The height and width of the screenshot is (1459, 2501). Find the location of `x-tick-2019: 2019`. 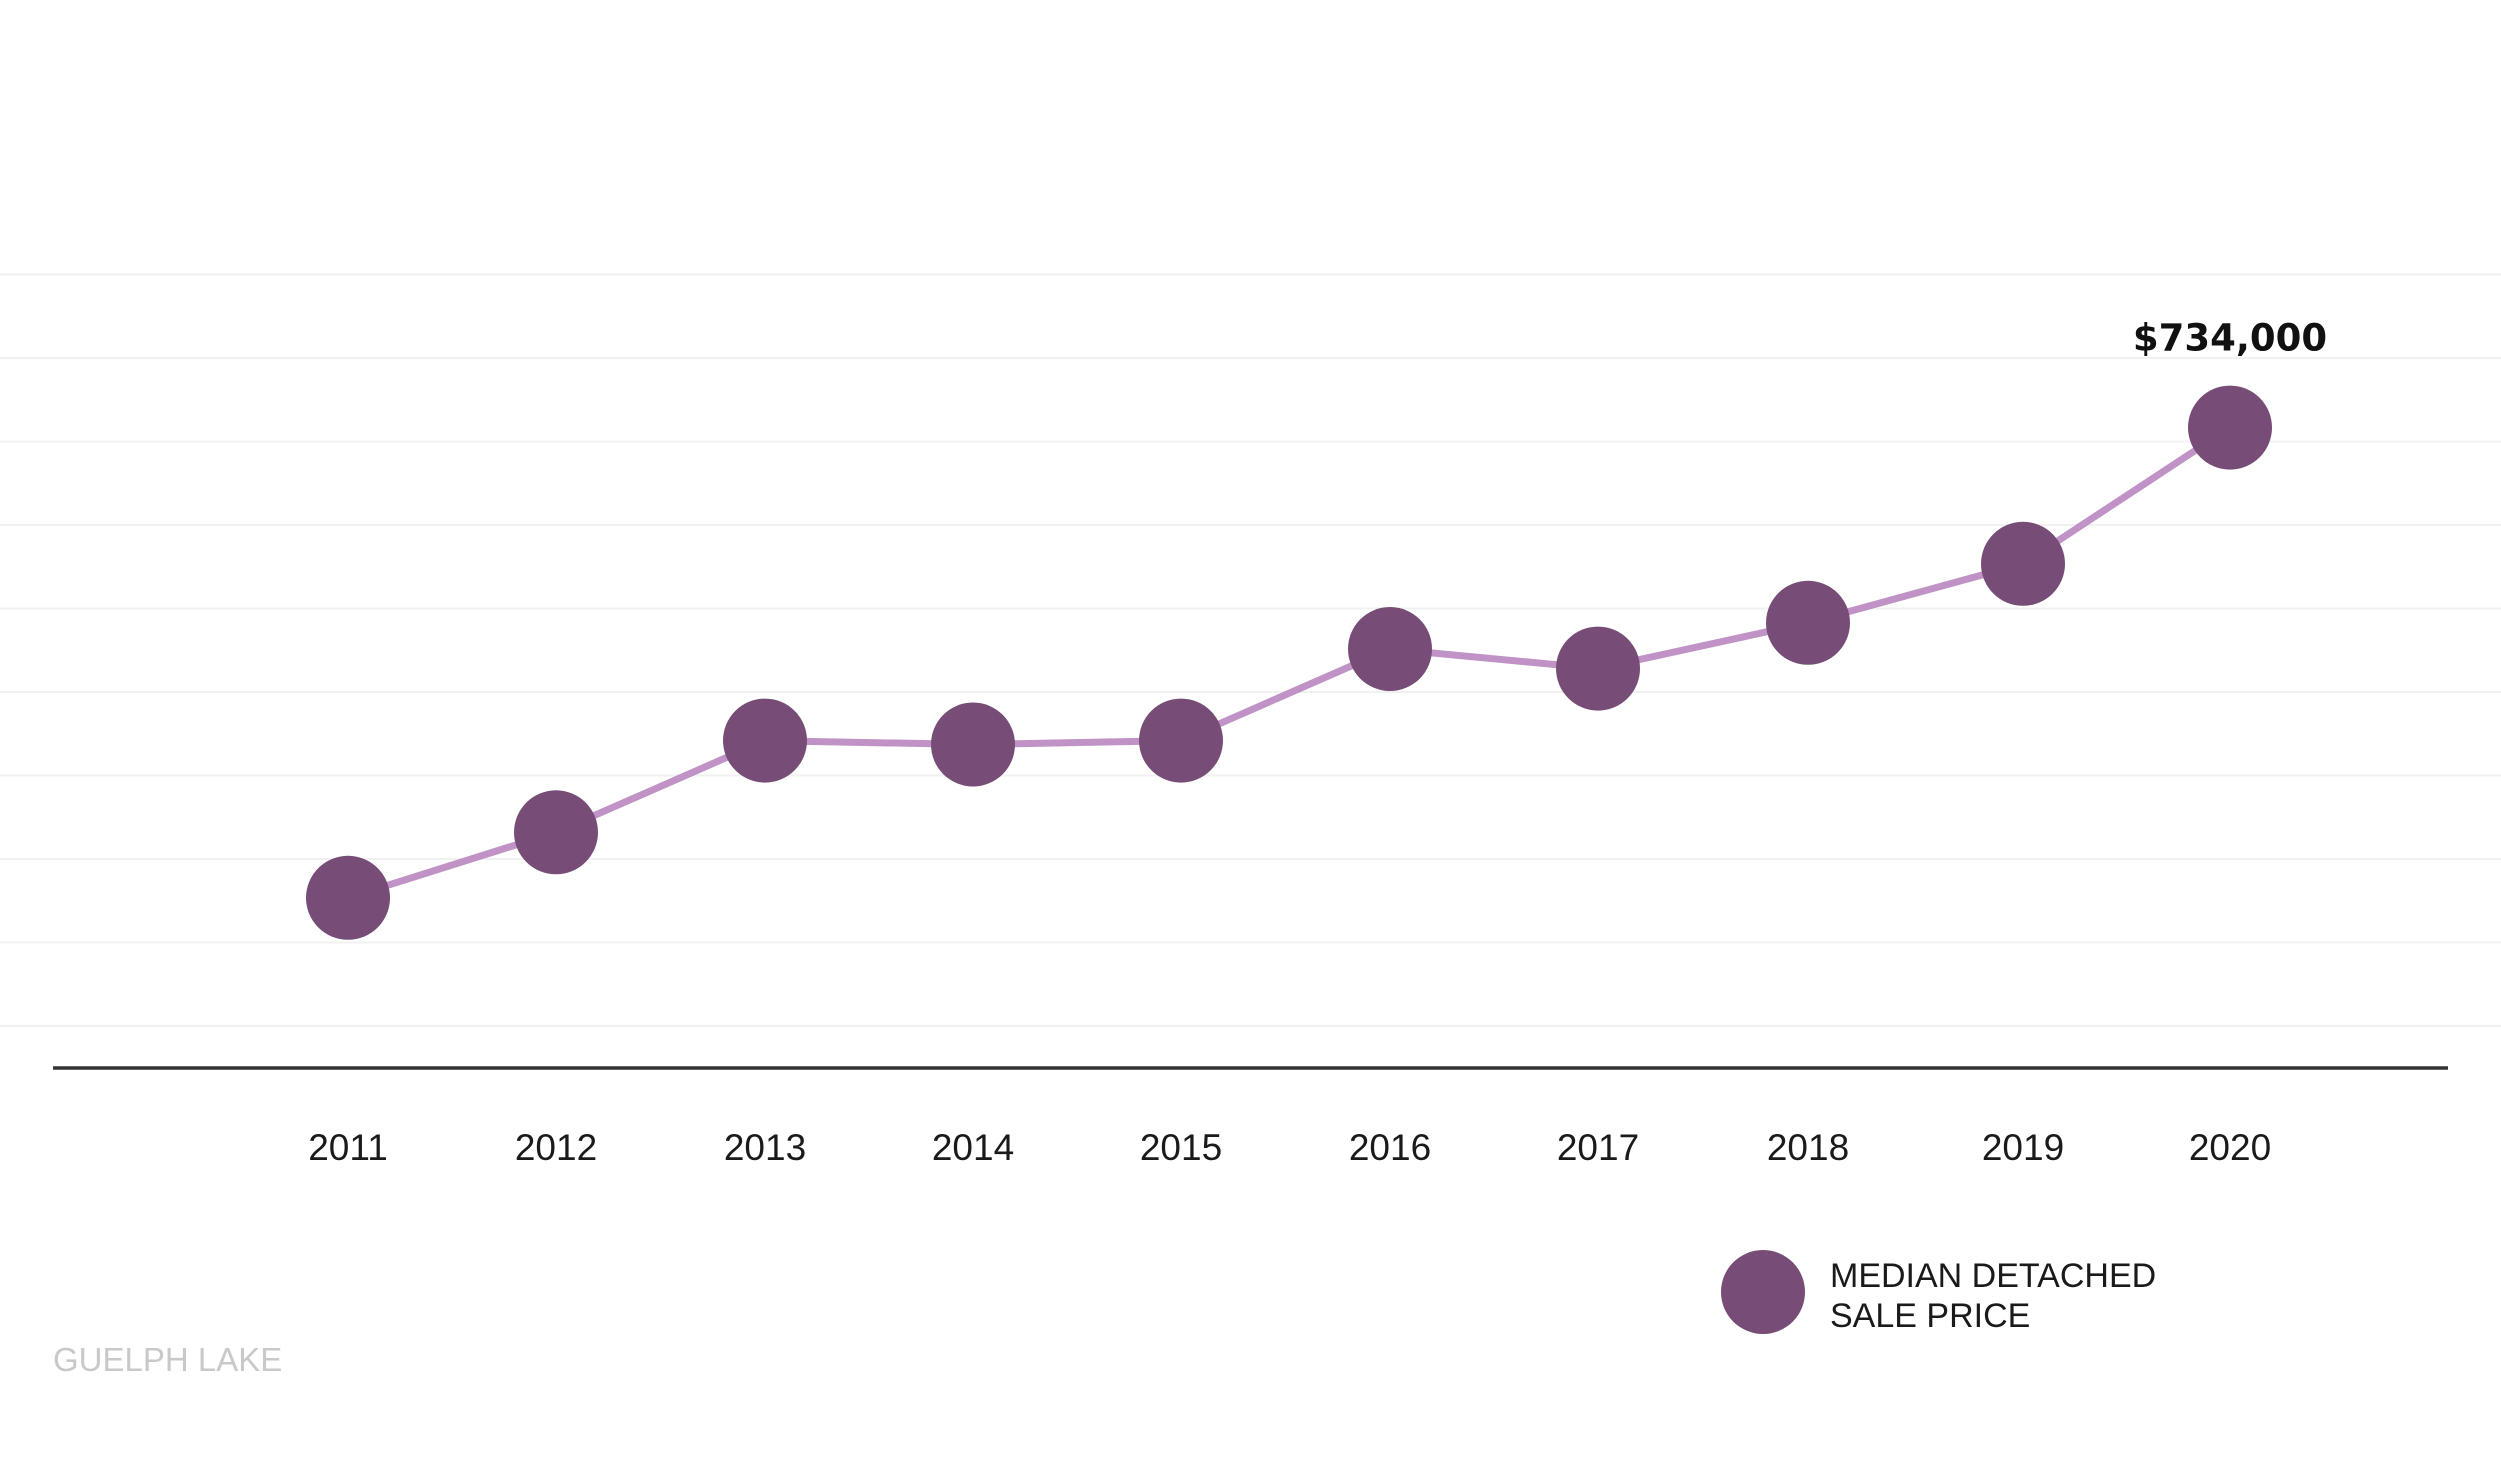

x-tick-2019: 2019 is located at coordinates (2023, 1147).